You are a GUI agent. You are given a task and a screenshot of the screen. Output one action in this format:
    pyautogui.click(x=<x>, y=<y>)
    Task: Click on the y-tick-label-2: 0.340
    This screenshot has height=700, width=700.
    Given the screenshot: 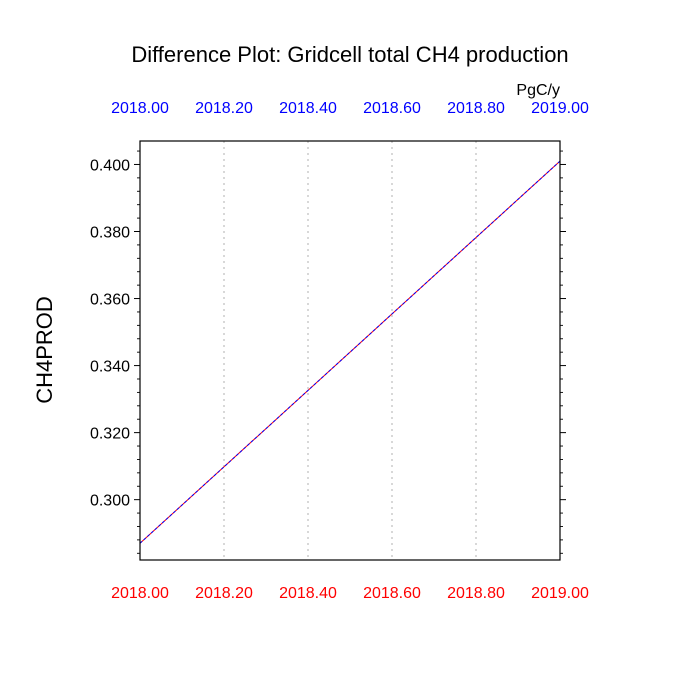 What is the action you would take?
    pyautogui.click(x=110, y=367)
    